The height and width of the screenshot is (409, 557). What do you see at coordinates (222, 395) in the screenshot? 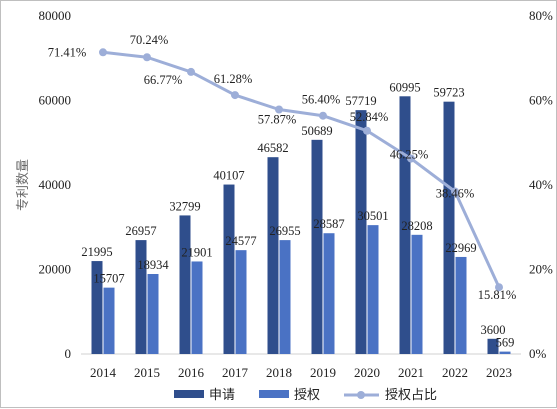
I see `legend-label-application: 申请` at bounding box center [222, 395].